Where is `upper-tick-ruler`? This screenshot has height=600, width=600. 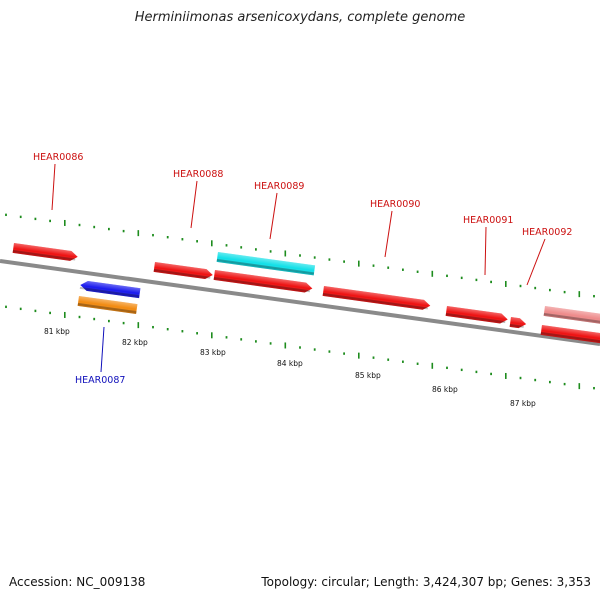 upper-tick-ruler is located at coordinates (300, 255).